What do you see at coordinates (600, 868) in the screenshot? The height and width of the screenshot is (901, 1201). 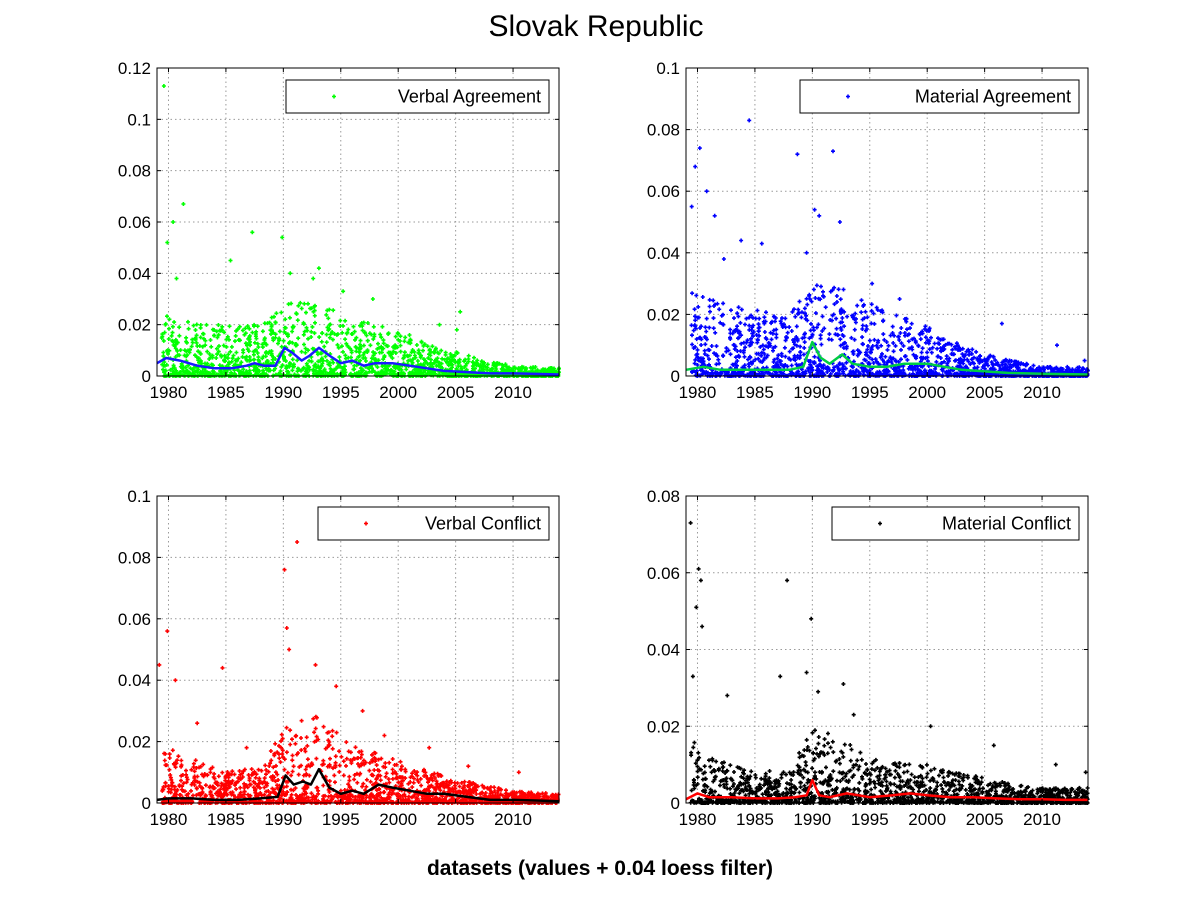 I see `figure-xlabel: datasets (values + 0.04 loess filter)` at bounding box center [600, 868].